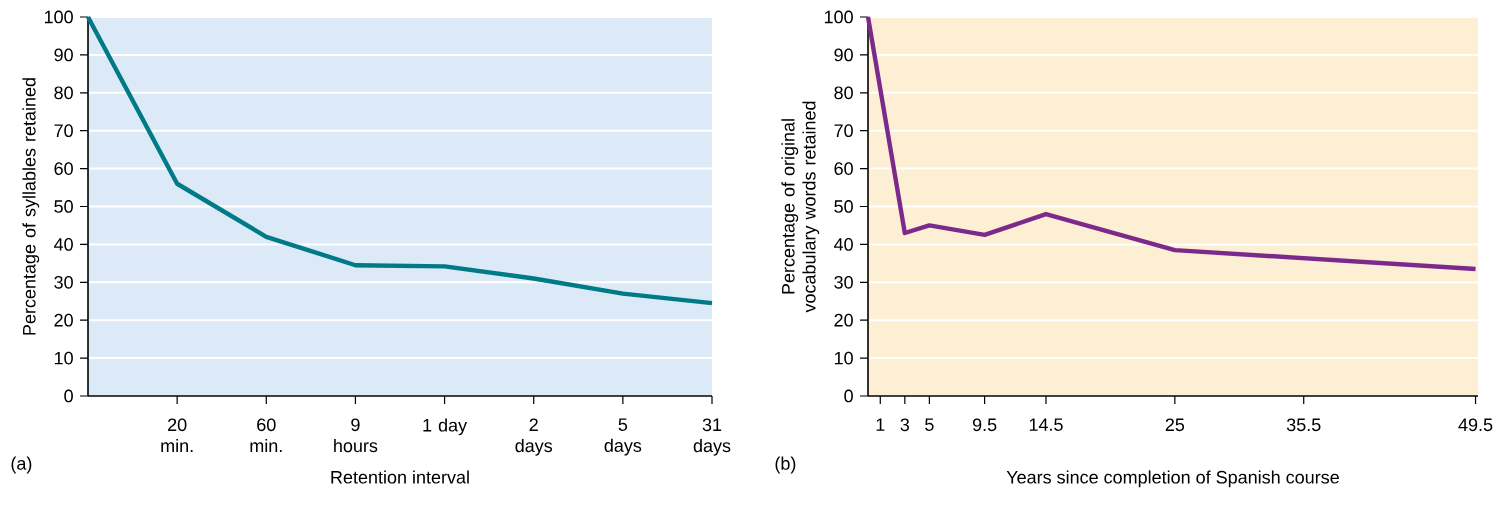 Image resolution: width=1500 pixels, height=506 pixels. What do you see at coordinates (929, 424) in the screenshot?
I see `x-tick-label: 5` at bounding box center [929, 424].